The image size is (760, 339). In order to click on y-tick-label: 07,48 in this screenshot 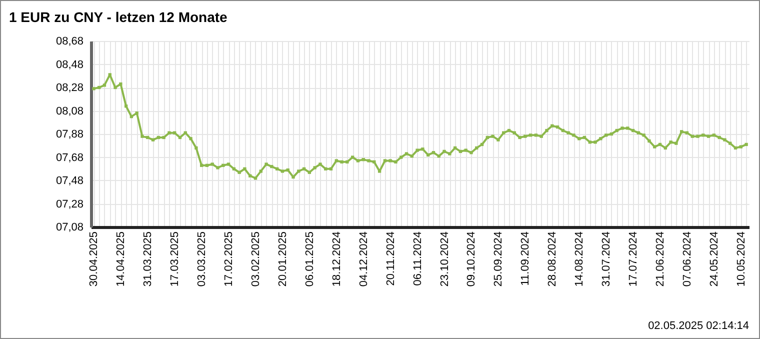, I will do `click(70, 181)`.